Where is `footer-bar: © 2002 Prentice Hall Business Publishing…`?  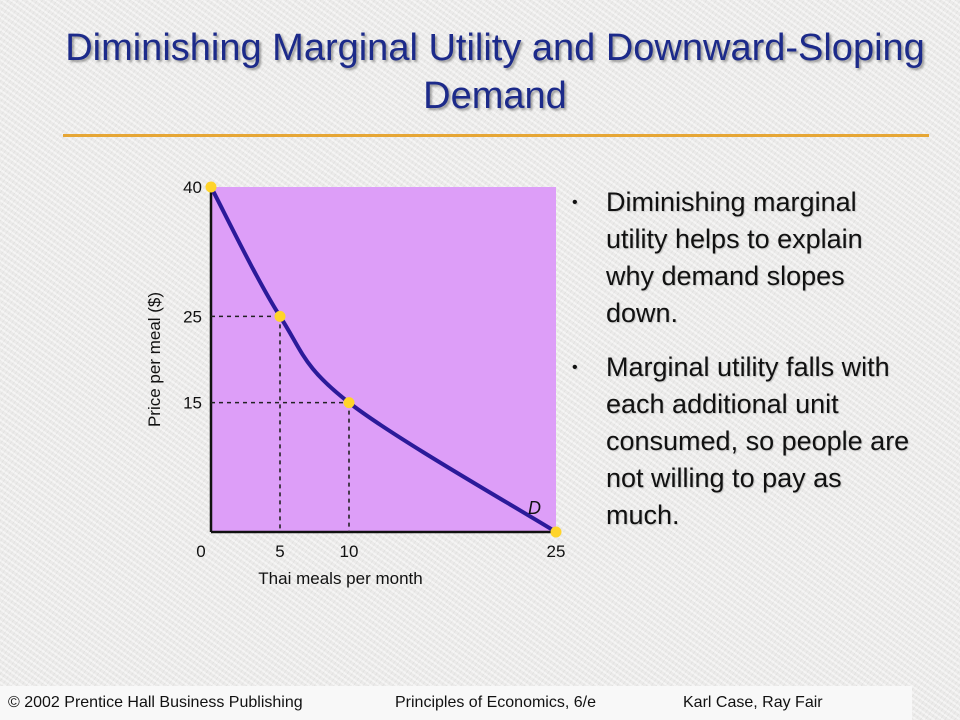 footer-bar: © 2002 Prentice Hall Business Publishing… is located at coordinates (456, 703).